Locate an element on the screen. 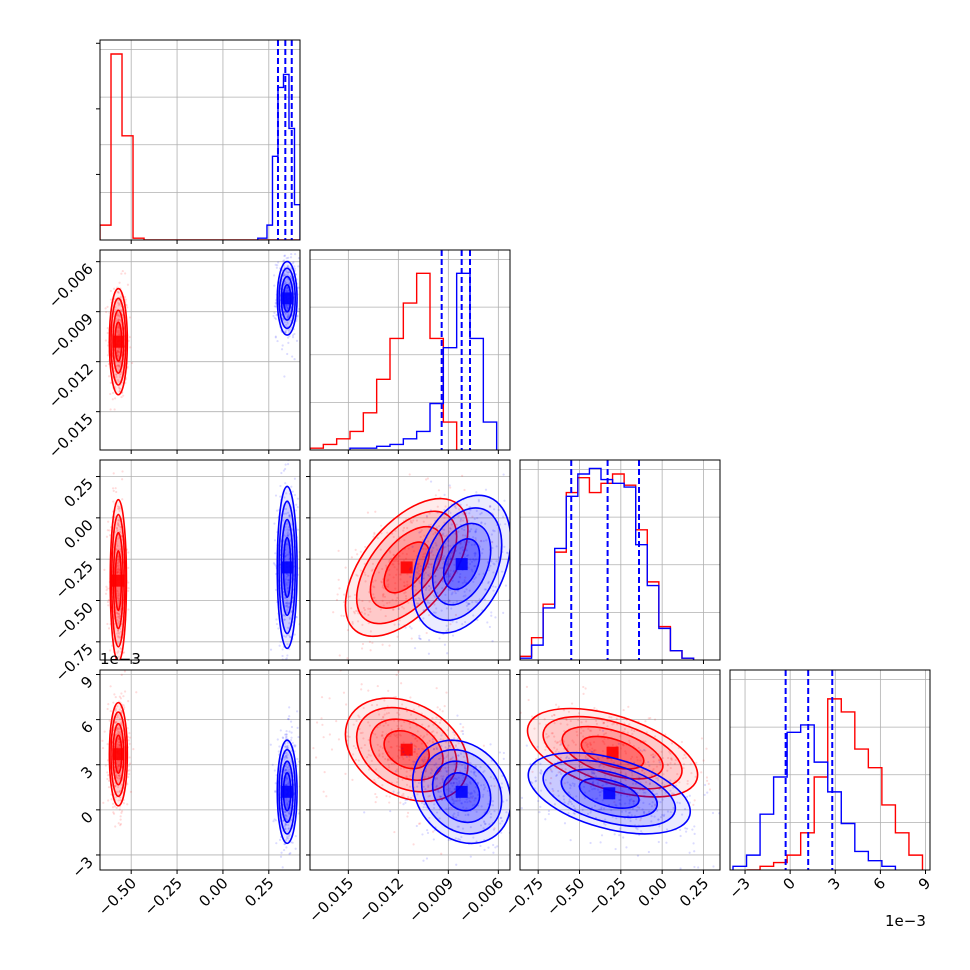  x-tick-label: −0.015 is located at coordinates (331, 900).